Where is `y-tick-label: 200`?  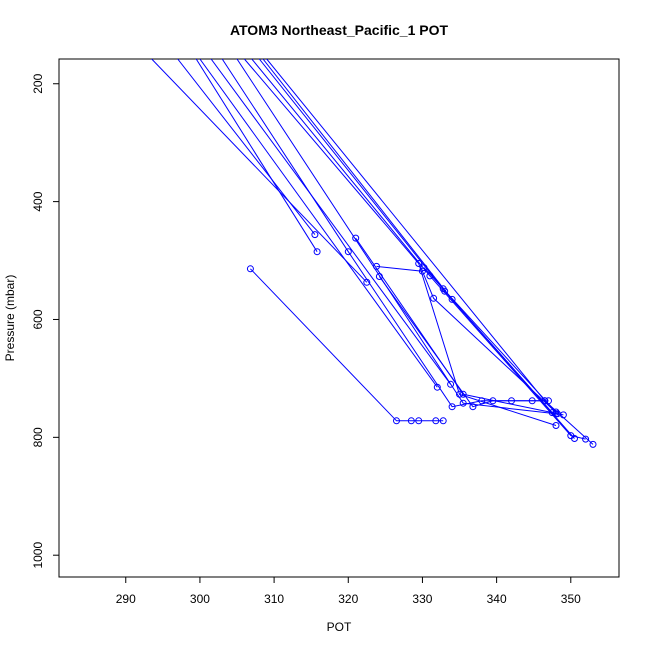 y-tick-label: 200 is located at coordinates (38, 83).